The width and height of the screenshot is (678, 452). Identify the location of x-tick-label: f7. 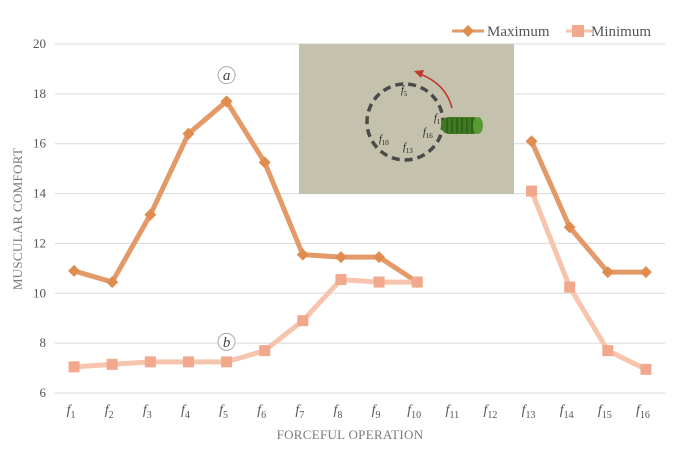
(299, 412).